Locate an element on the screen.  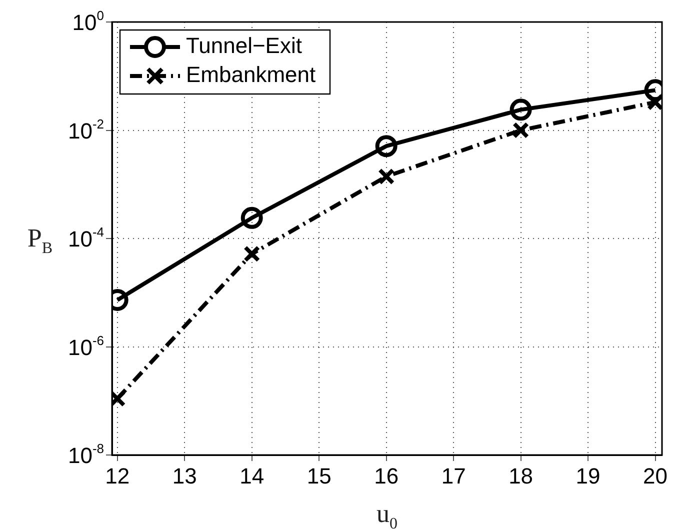
x-tick-label: 17 is located at coordinates (453, 475).